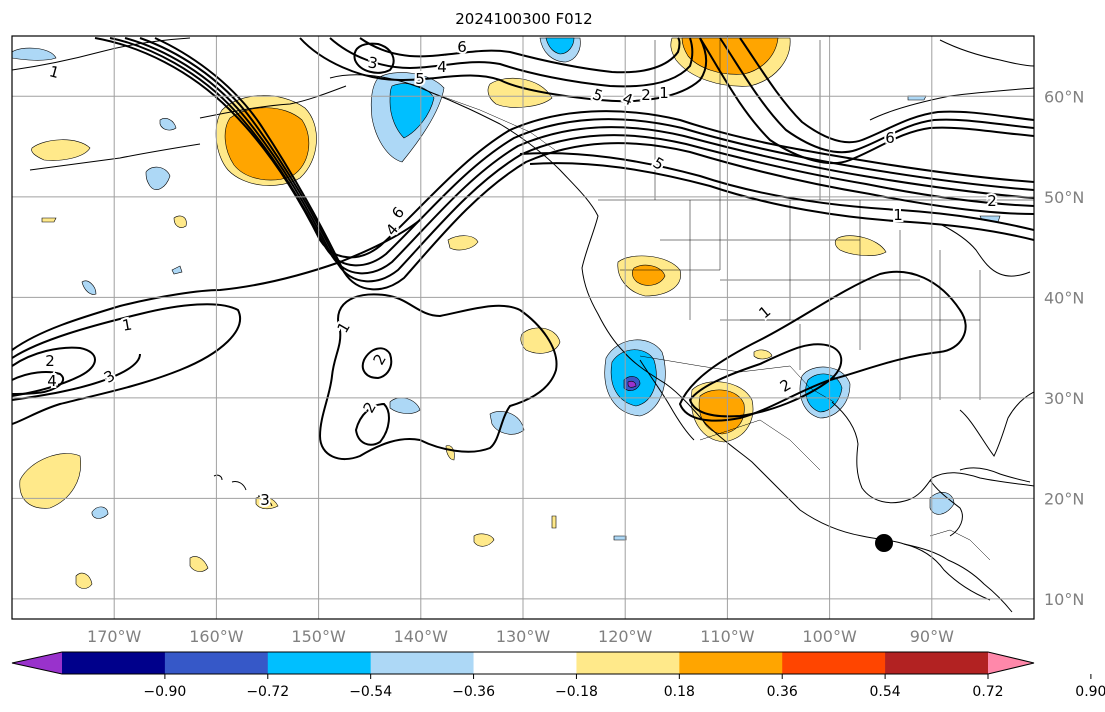 This screenshot has width=1105, height=712. What do you see at coordinates (996, 424) in the screenshot?
I see `coast-florida` at bounding box center [996, 424].